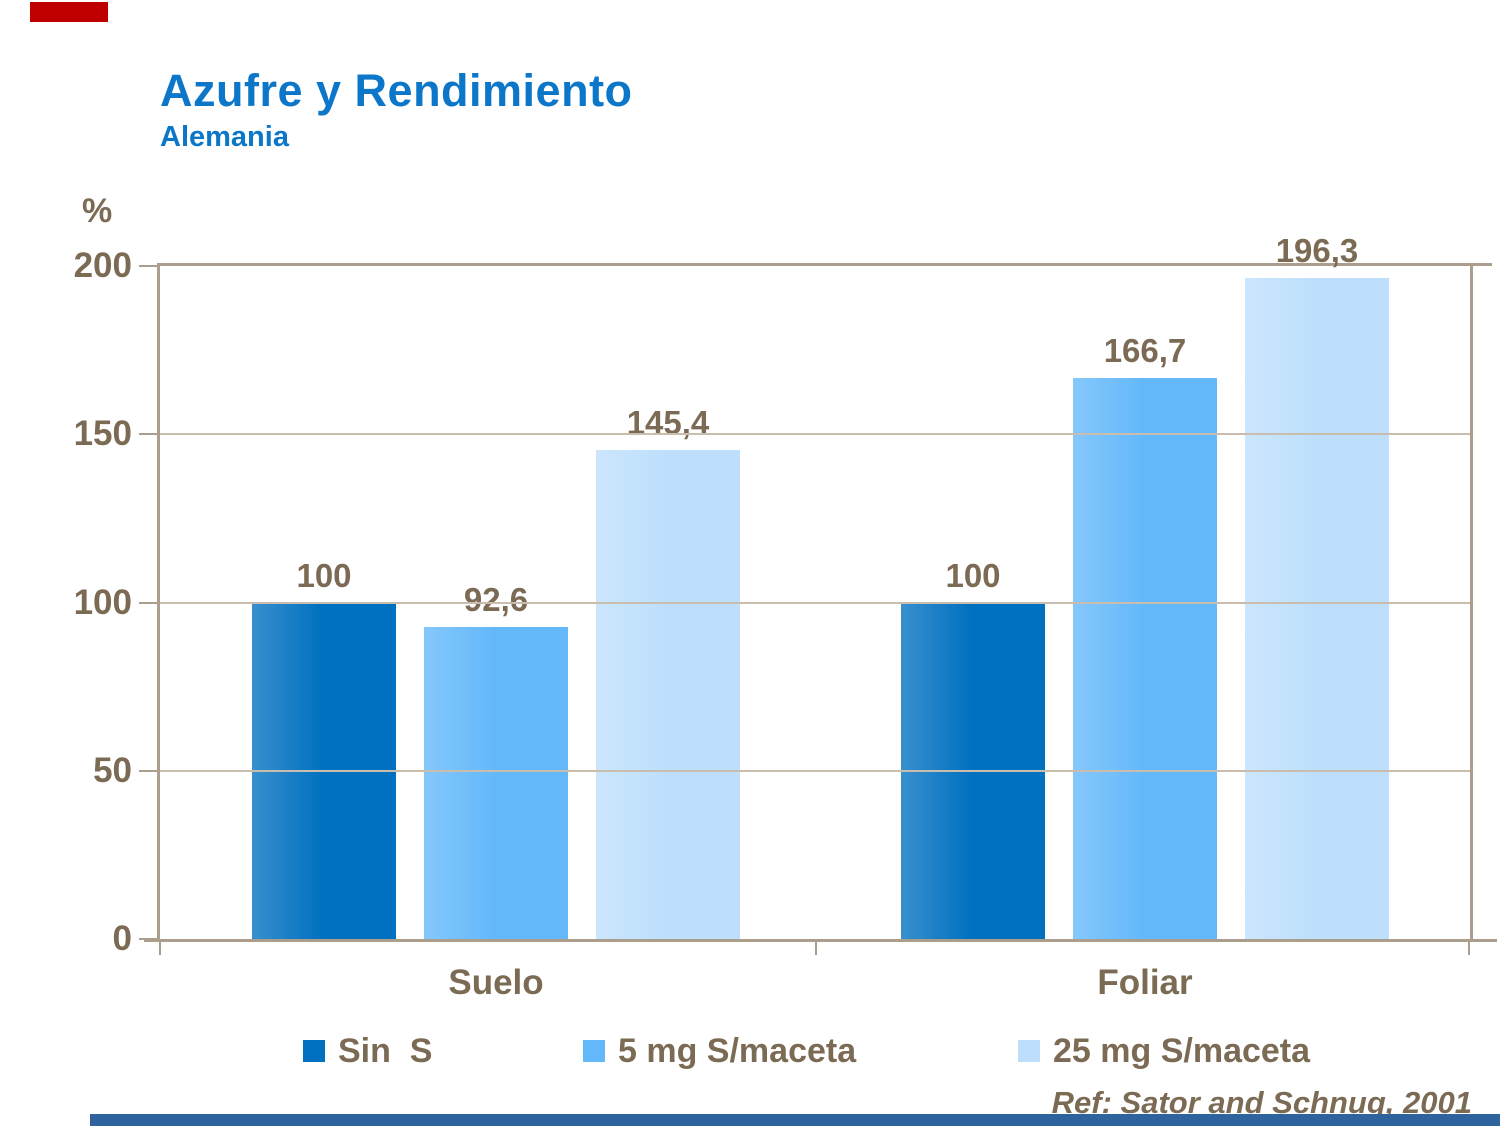 The image size is (1500, 1126). Describe the element at coordinates (1317, 608) in the screenshot. I see `bar-foliar-series2` at that location.